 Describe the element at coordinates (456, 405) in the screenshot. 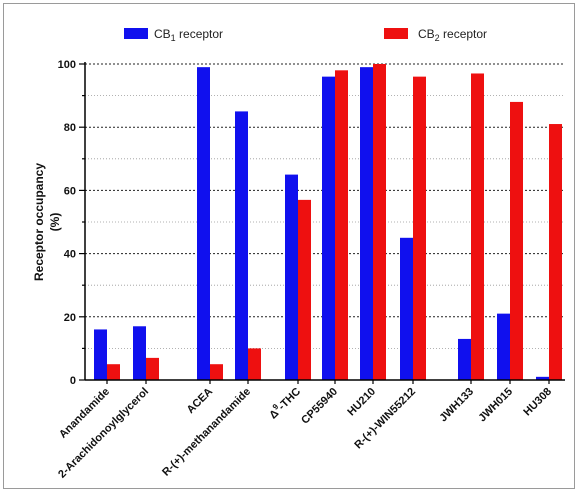

I see `x-tick-label: JWH133` at that location.